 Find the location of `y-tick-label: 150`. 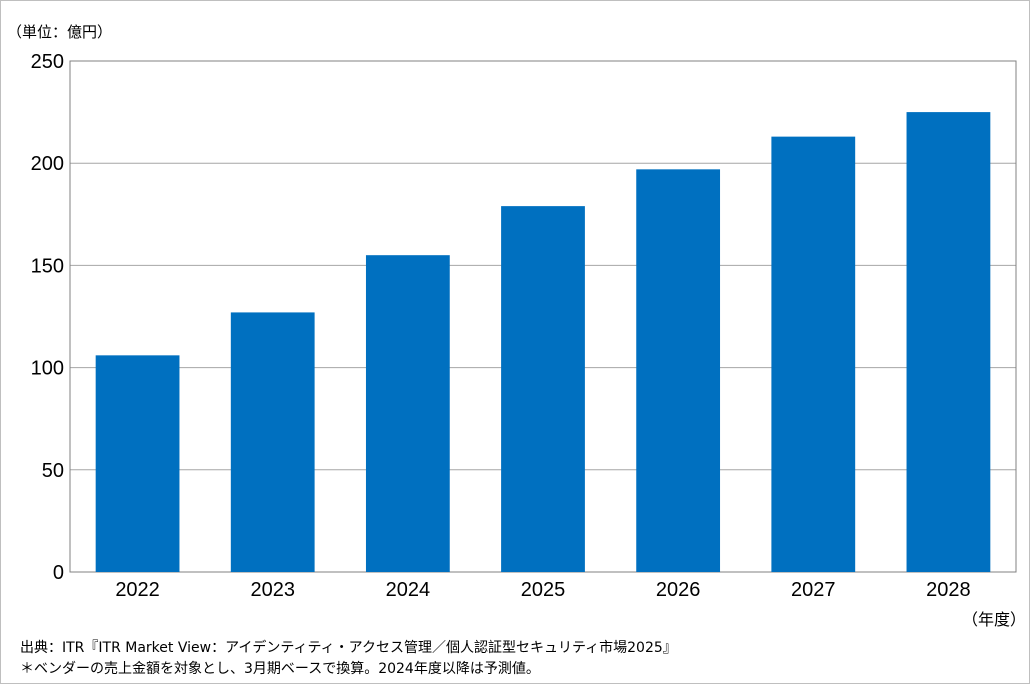

y-tick-label: 150 is located at coordinates (47, 266).